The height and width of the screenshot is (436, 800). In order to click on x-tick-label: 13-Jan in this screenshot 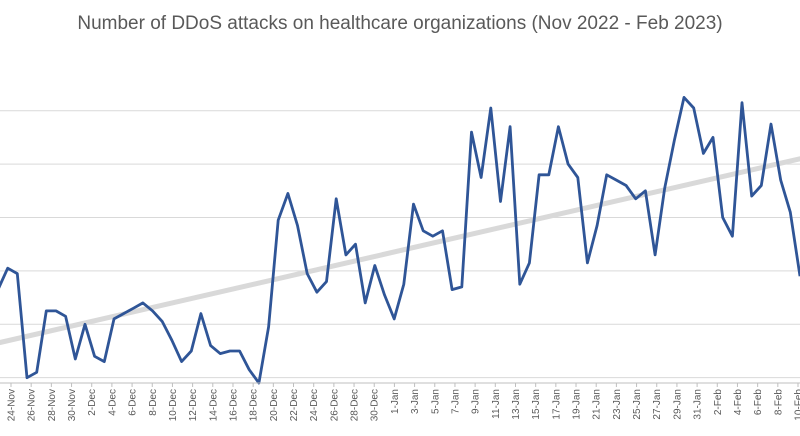, I will do `click(516, 404)`.